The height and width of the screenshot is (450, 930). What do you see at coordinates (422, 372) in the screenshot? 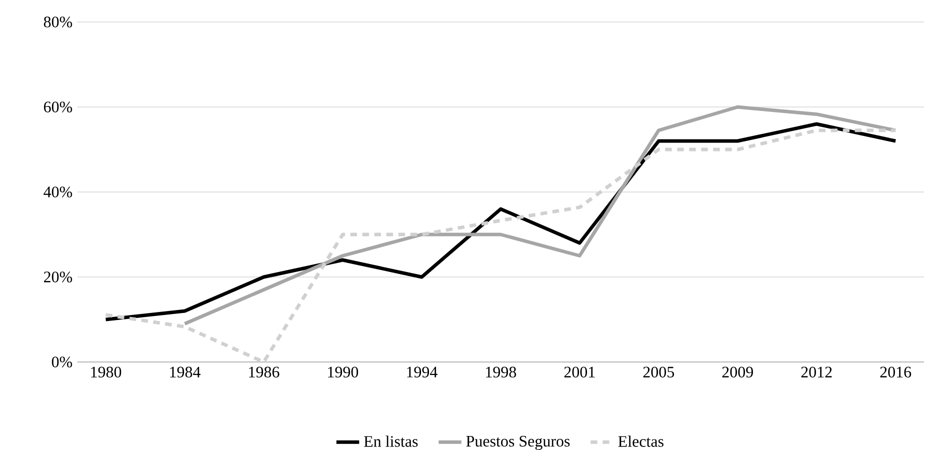
I see `x-tick-label: 1994` at bounding box center [422, 372].